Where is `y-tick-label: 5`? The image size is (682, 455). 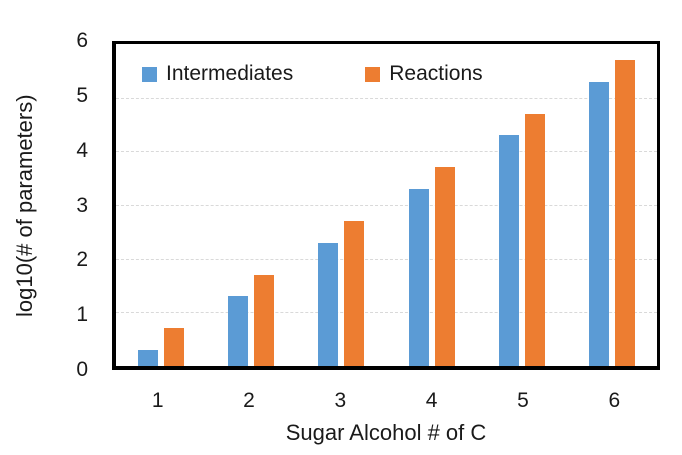
y-tick-label: 5 is located at coordinates (82, 95).